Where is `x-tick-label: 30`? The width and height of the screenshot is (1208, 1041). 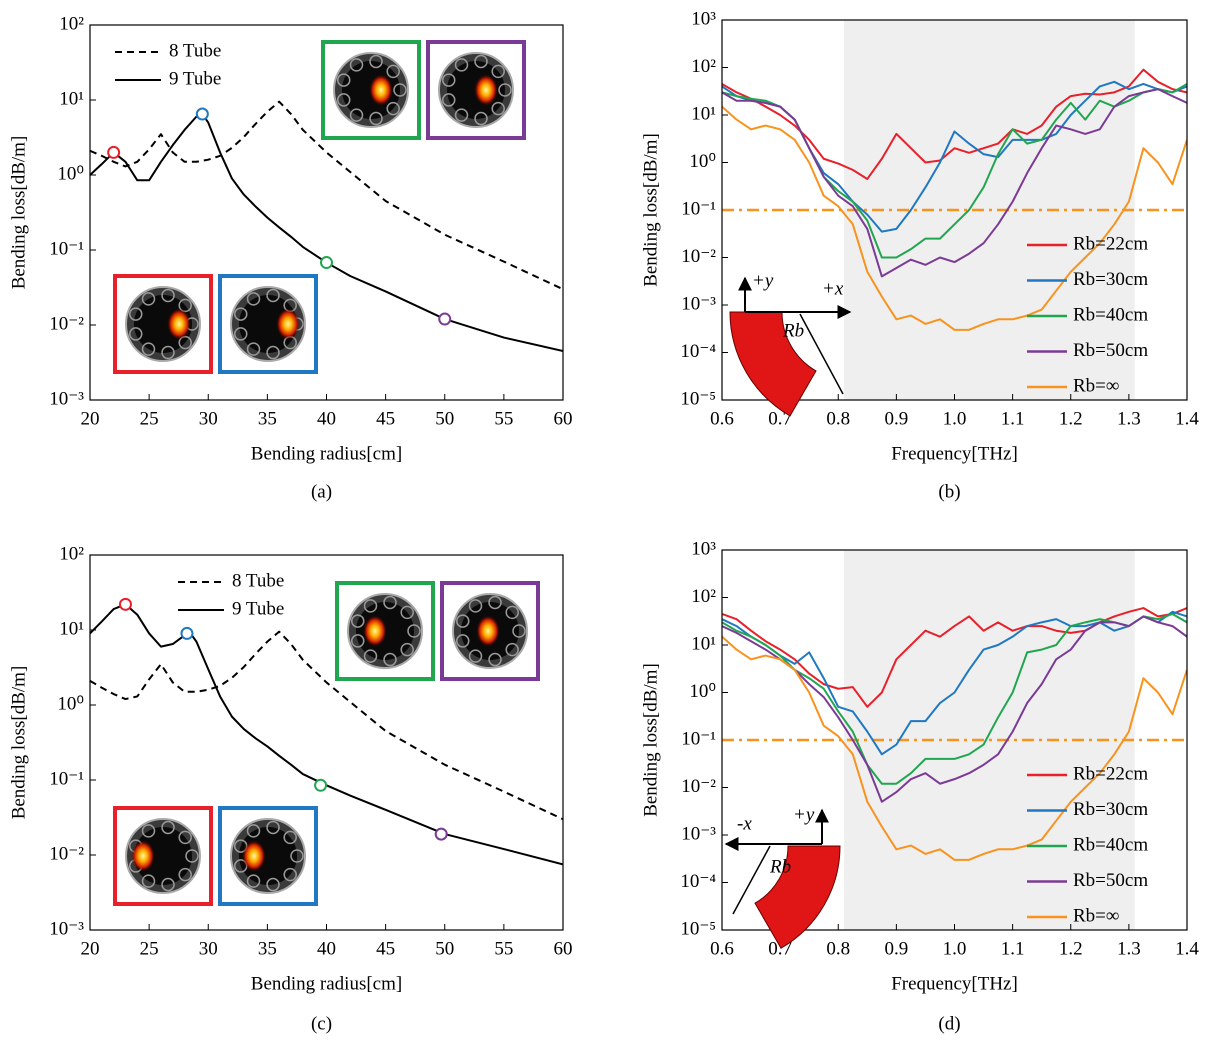 x-tick-label: 30 is located at coordinates (208, 418).